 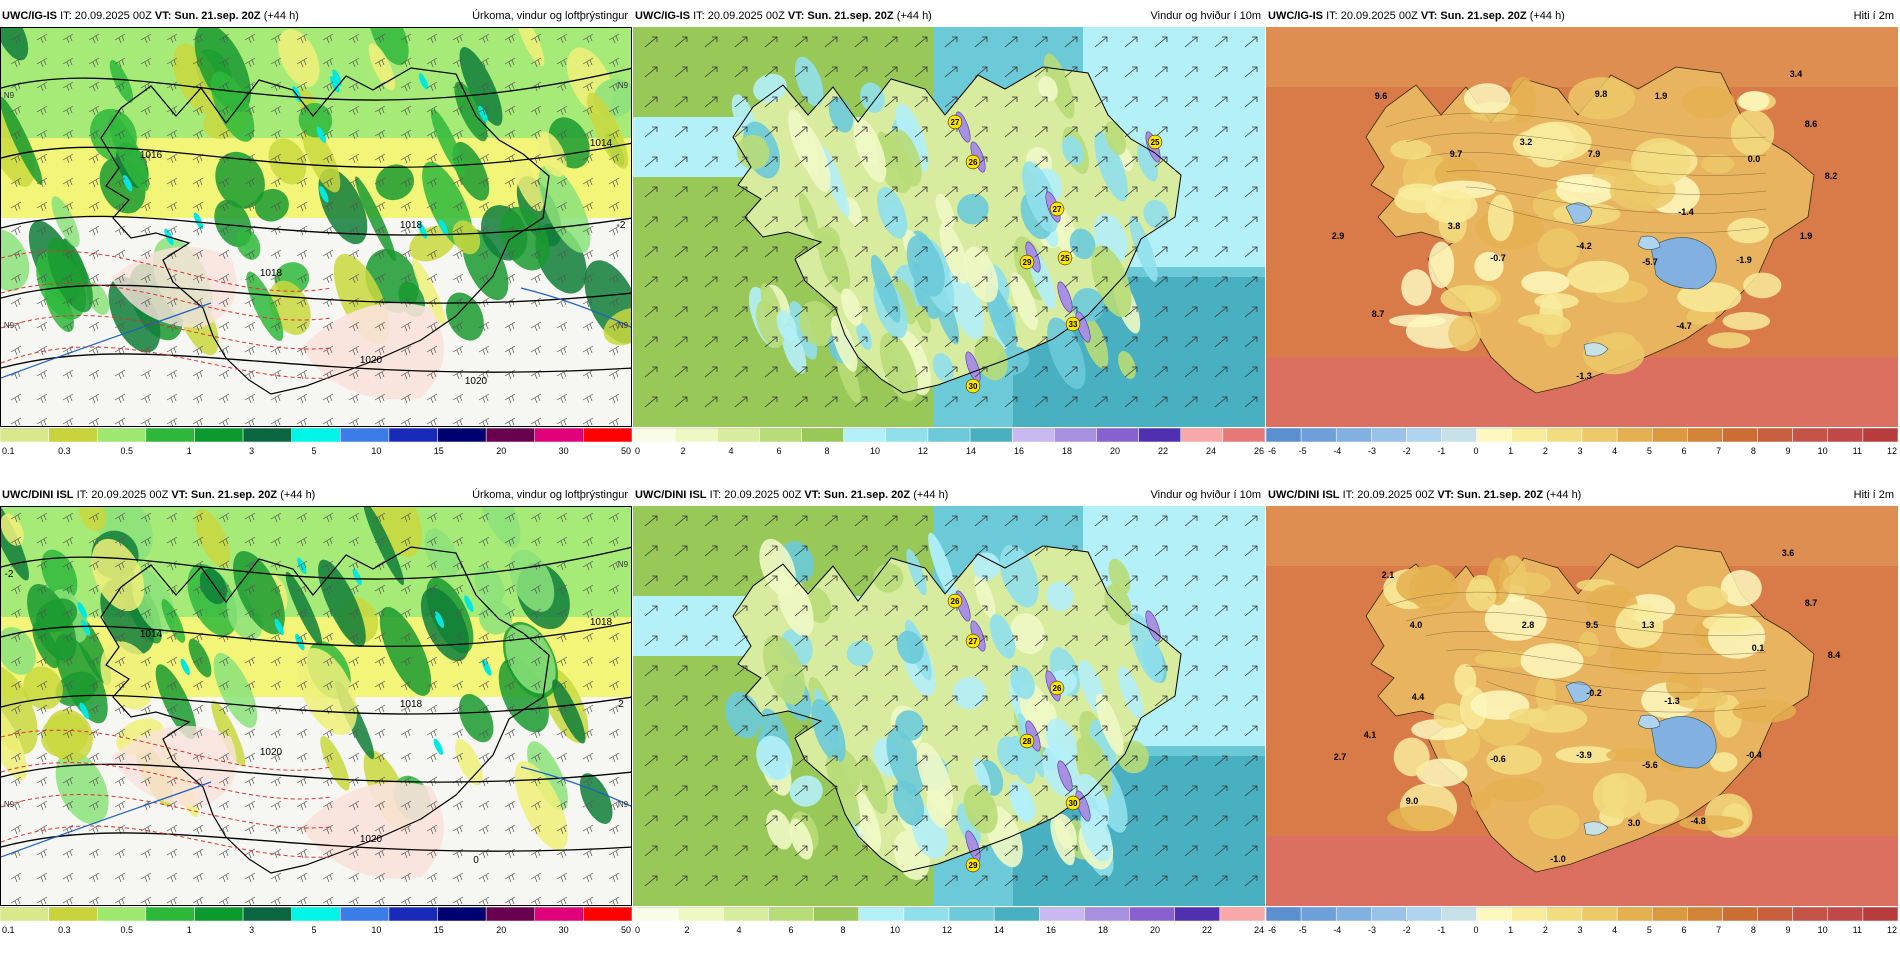 I want to click on map-label: 8.7, so click(x=1378, y=314).